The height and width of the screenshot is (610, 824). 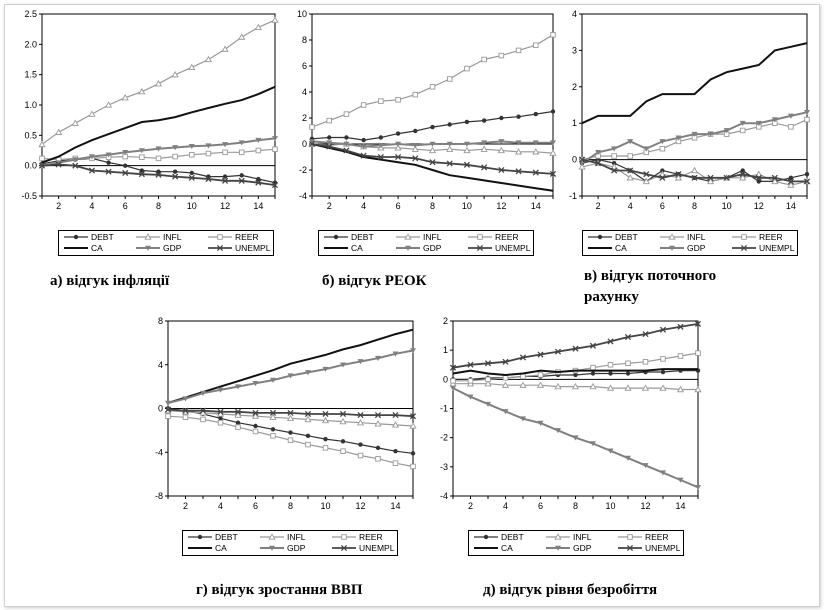 I want to click on caption-a: а) відгук інфляції, so click(x=110, y=281).